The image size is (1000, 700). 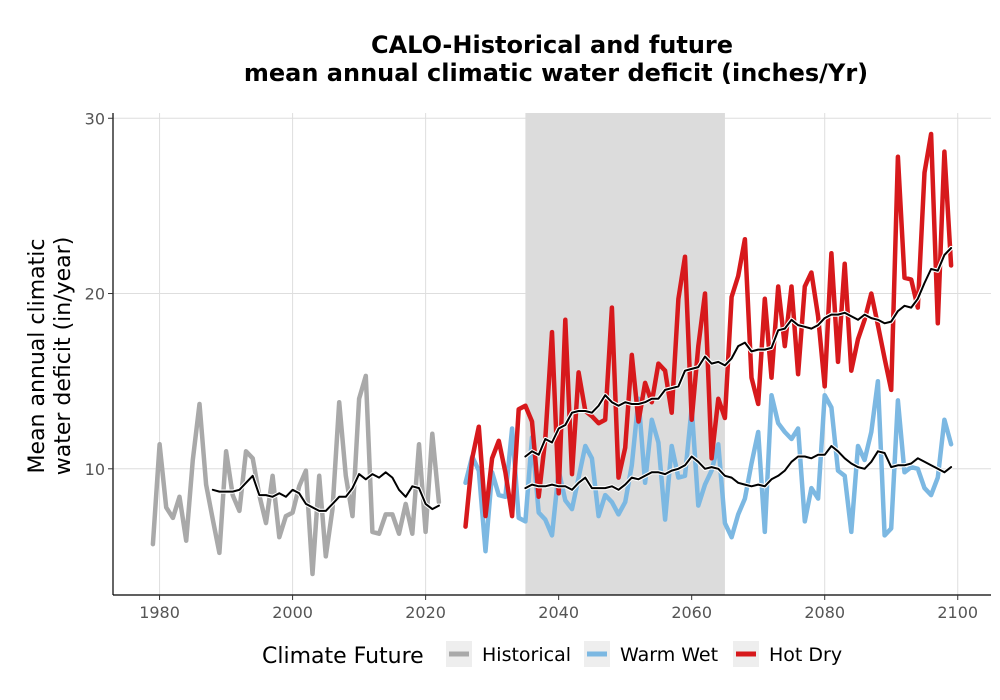 I want to click on legend-item-warm-wet: Warm Wet, so click(x=651, y=654).